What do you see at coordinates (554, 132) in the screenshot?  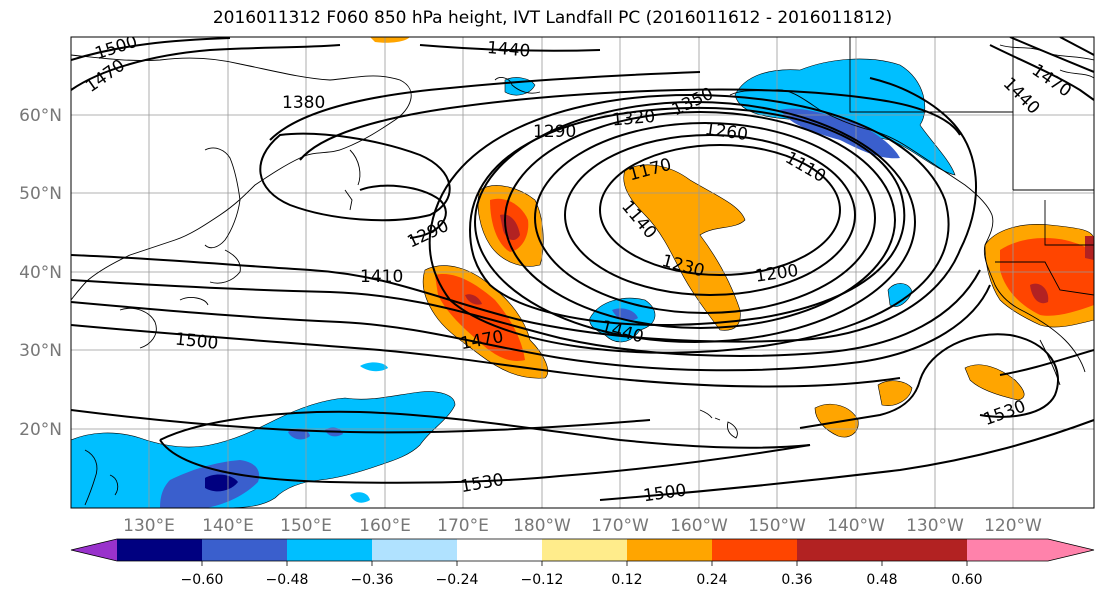 I see `contour-label: 1290` at bounding box center [554, 132].